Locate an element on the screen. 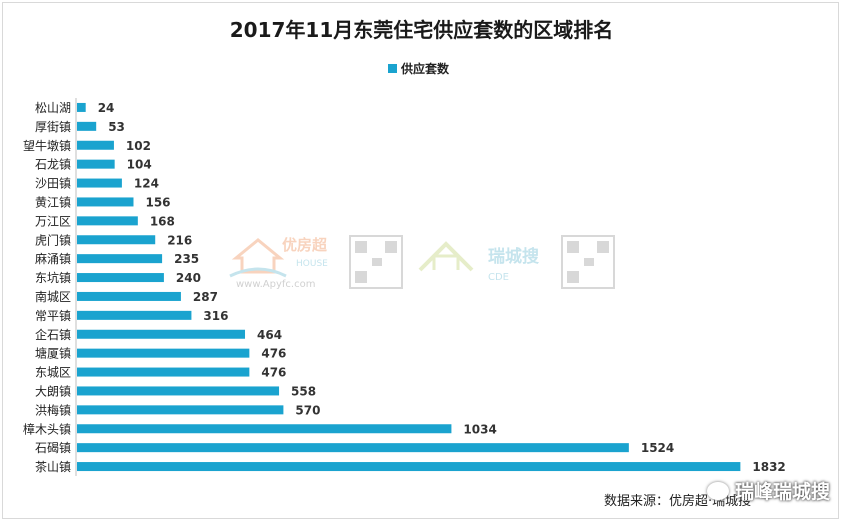 This screenshot has width=843, height=523. category-label: 麻涌镇 is located at coordinates (53, 258).